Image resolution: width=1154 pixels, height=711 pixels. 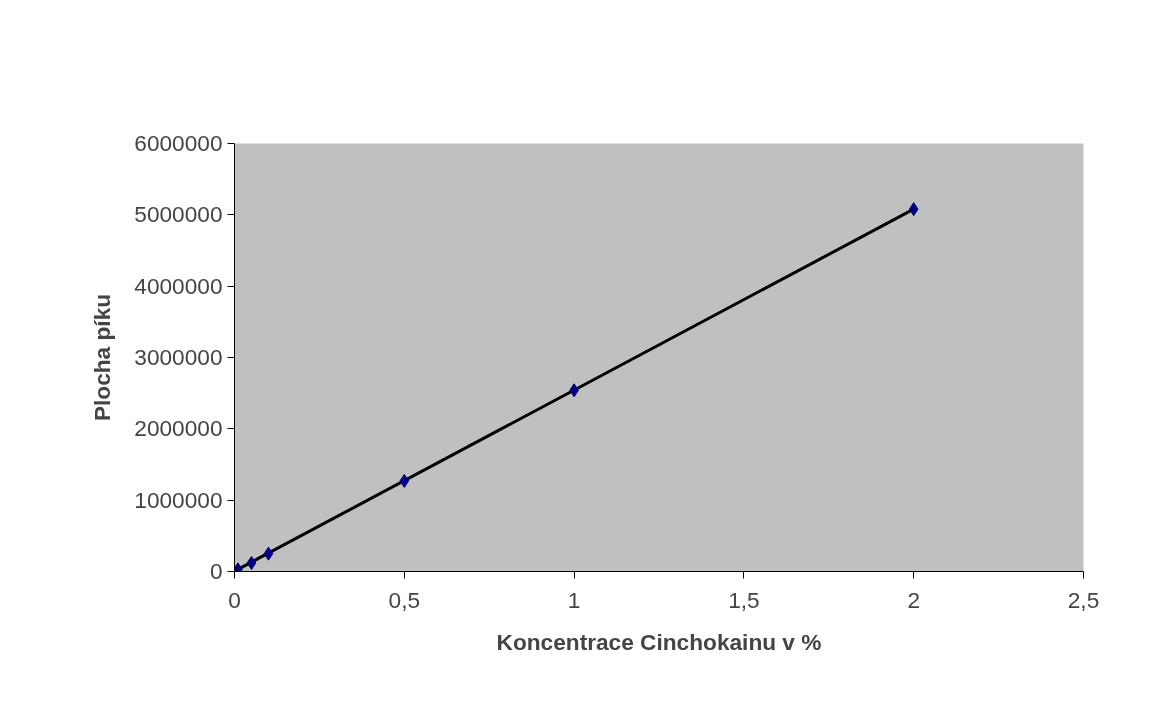 I want to click on y-tick-label: 1000000, so click(x=178, y=499).